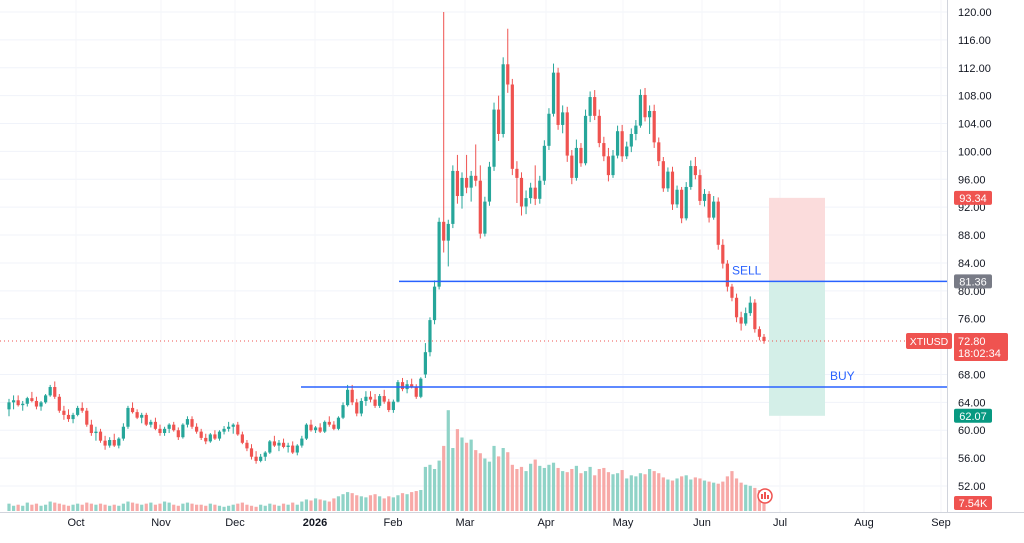  What do you see at coordinates (973, 417) in the screenshot?
I see `target-price-tag-text: 62.07` at bounding box center [973, 417].